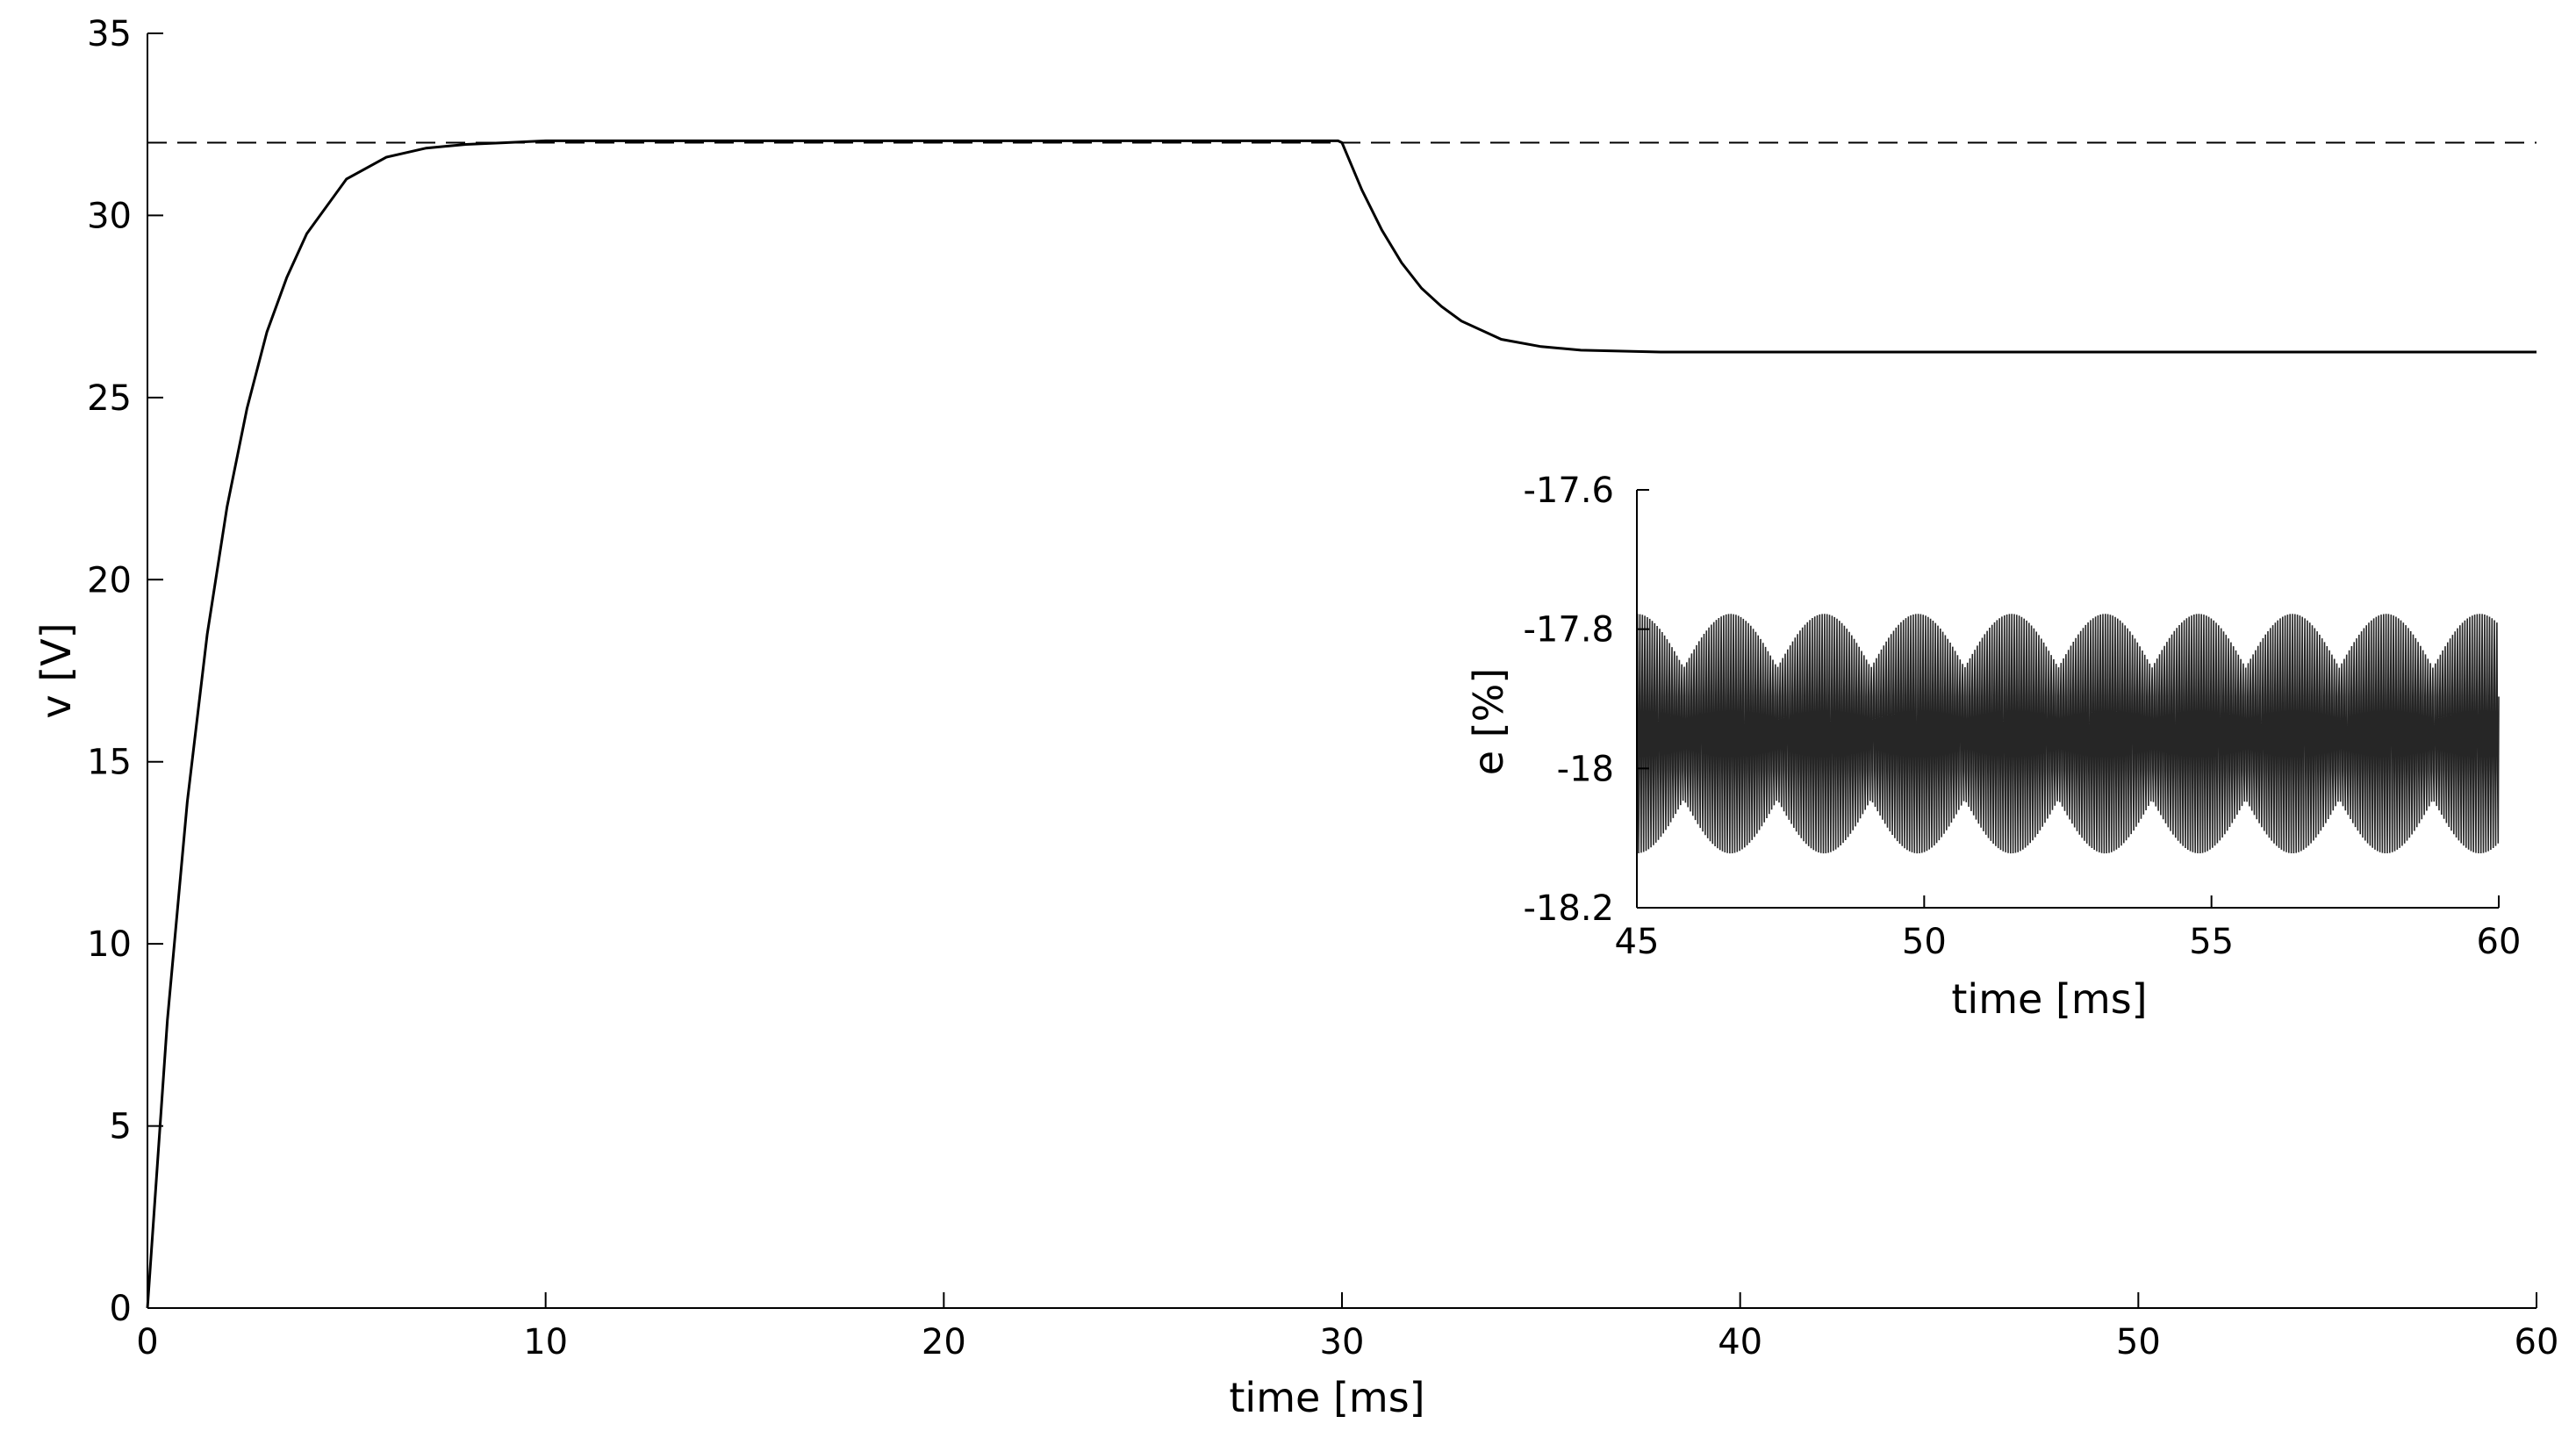  I want to click on error-line, so click(2068, 734).